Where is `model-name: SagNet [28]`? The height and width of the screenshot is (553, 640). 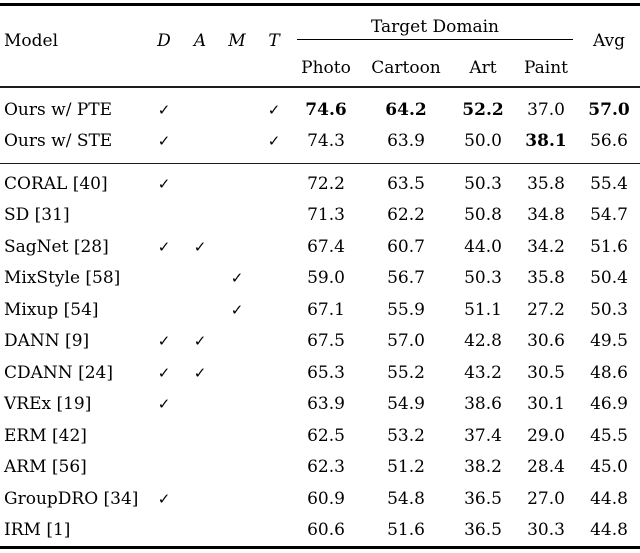
model-name: SagNet [28] is located at coordinates (56, 246).